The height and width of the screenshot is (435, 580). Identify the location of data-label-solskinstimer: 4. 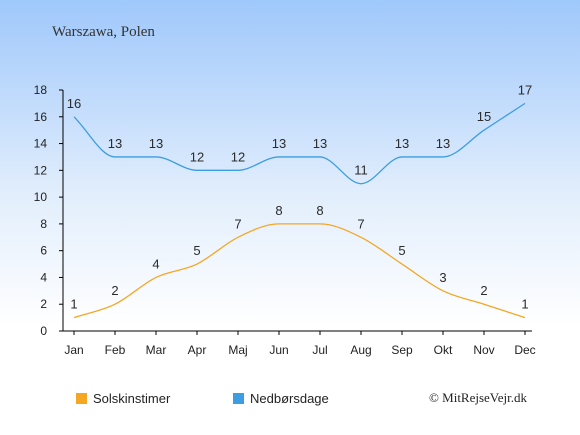
(155, 263).